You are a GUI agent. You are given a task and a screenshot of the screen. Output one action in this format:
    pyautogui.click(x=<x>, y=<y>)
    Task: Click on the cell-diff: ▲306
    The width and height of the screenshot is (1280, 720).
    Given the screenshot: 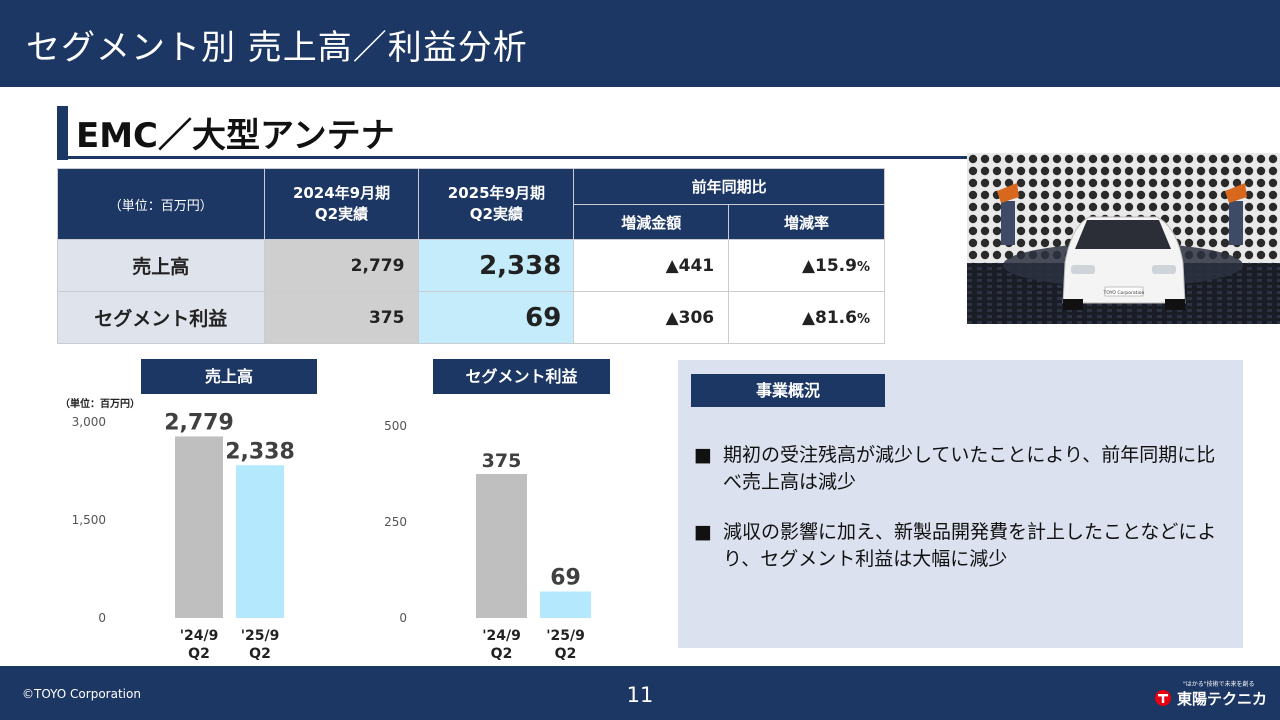 What is the action you would take?
    pyautogui.click(x=651, y=317)
    